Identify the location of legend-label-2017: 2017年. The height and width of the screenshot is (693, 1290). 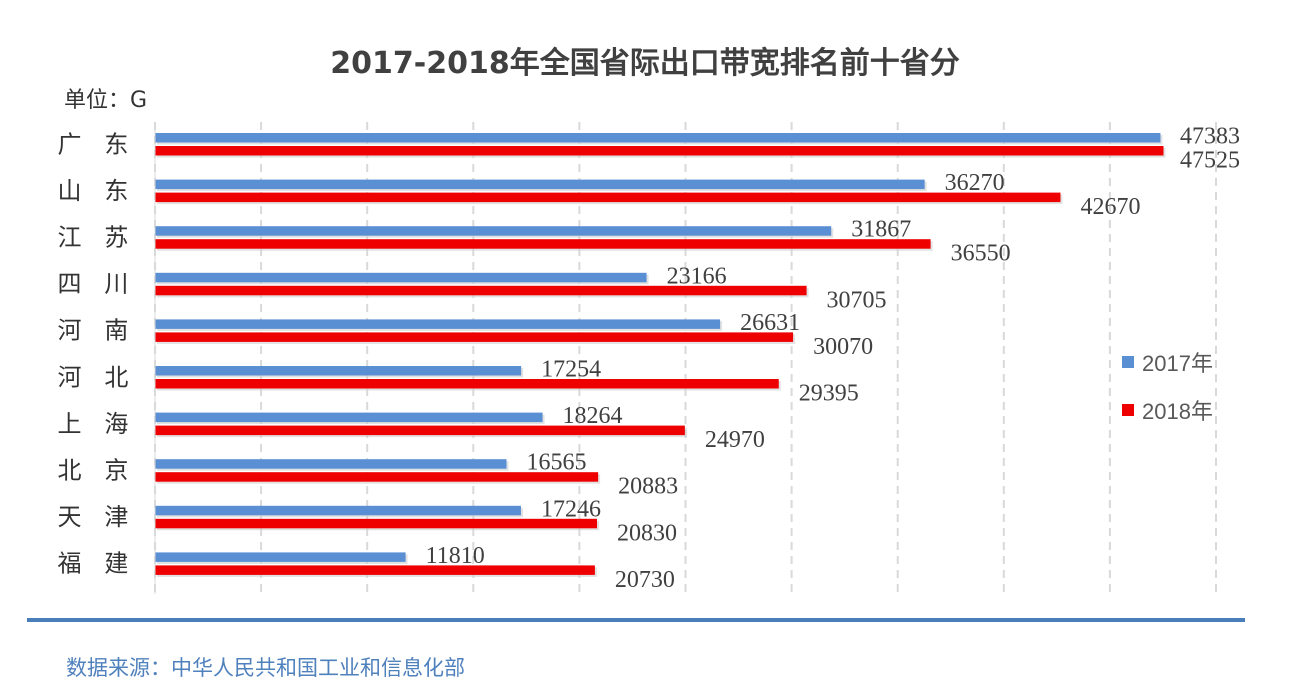
(1177, 363).